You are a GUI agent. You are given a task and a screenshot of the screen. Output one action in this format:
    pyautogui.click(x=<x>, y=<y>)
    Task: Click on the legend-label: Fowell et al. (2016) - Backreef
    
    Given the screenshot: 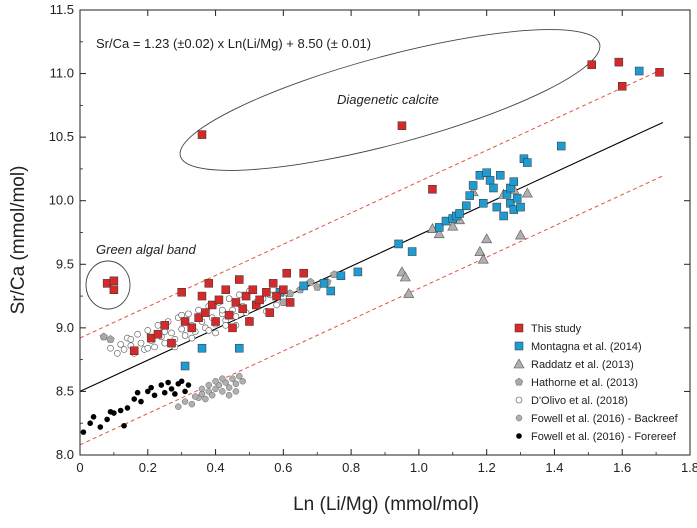 What is the action you would take?
    pyautogui.click(x=605, y=419)
    